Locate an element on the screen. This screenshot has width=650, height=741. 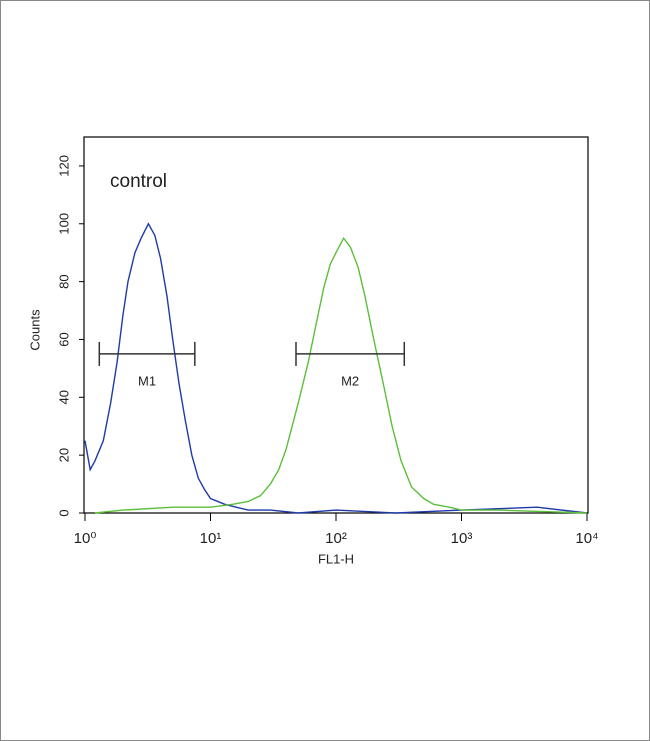
y-tick-label: 40 is located at coordinates (63, 397).